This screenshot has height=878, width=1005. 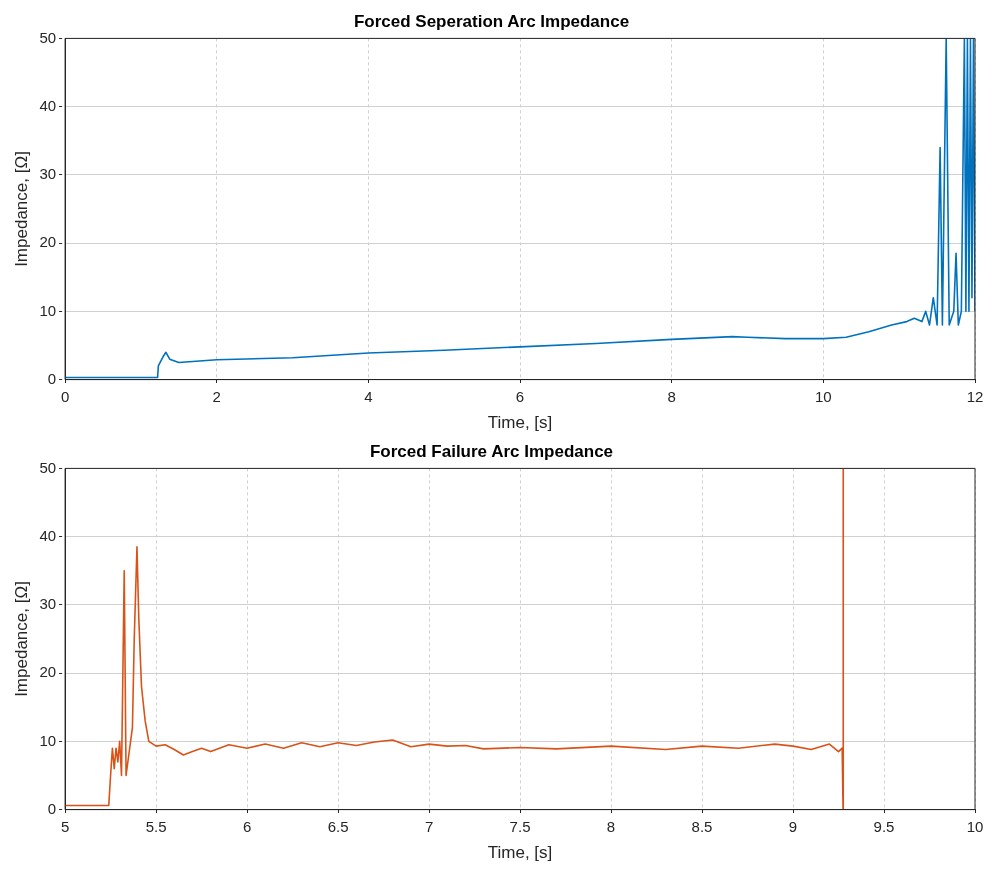 I want to click on x-tick-label: 7.5, so click(x=520, y=826).